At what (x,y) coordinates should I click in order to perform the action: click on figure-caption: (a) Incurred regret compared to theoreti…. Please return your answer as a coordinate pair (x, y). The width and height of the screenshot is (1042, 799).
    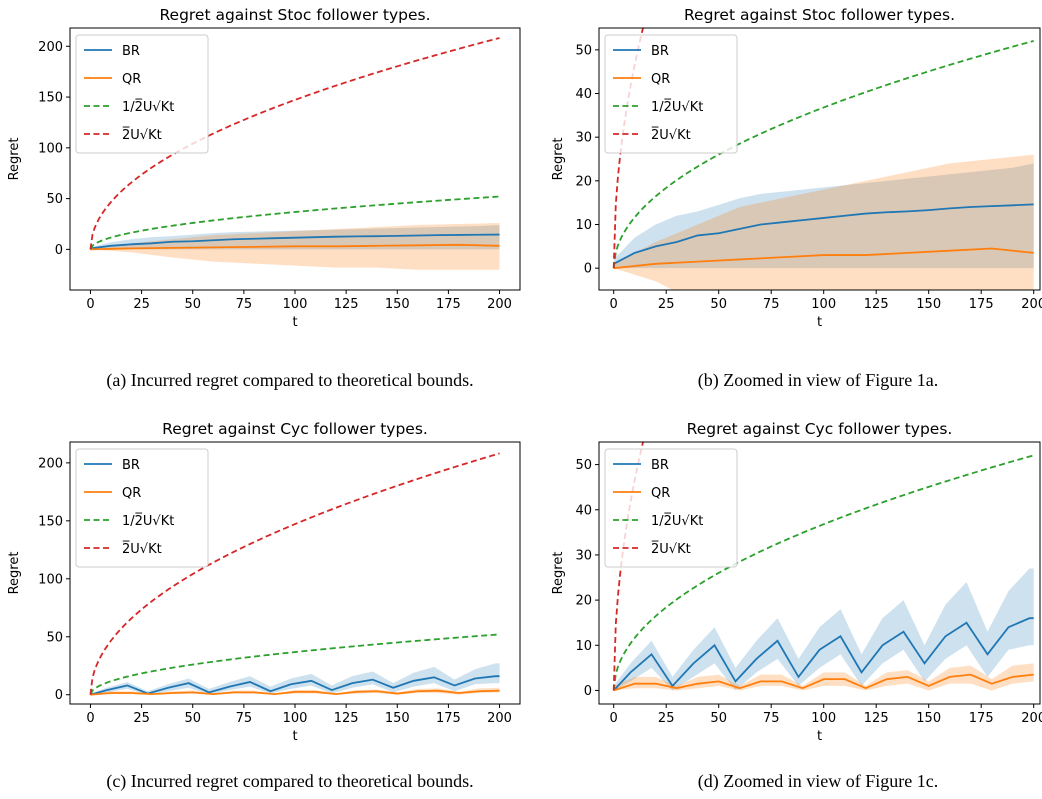
    Looking at the image, I should click on (289, 380).